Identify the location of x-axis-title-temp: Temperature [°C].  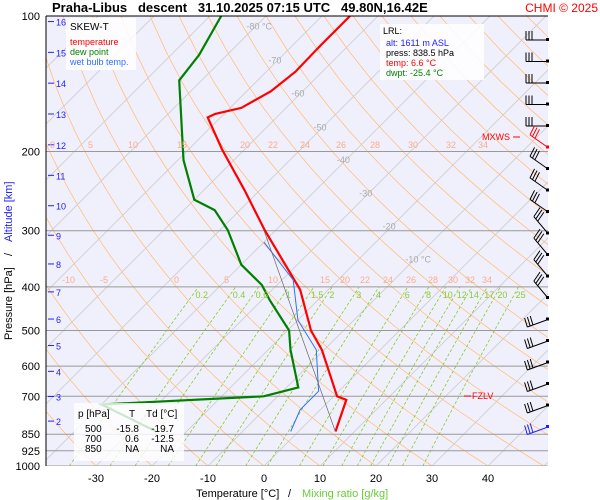
(237, 494).